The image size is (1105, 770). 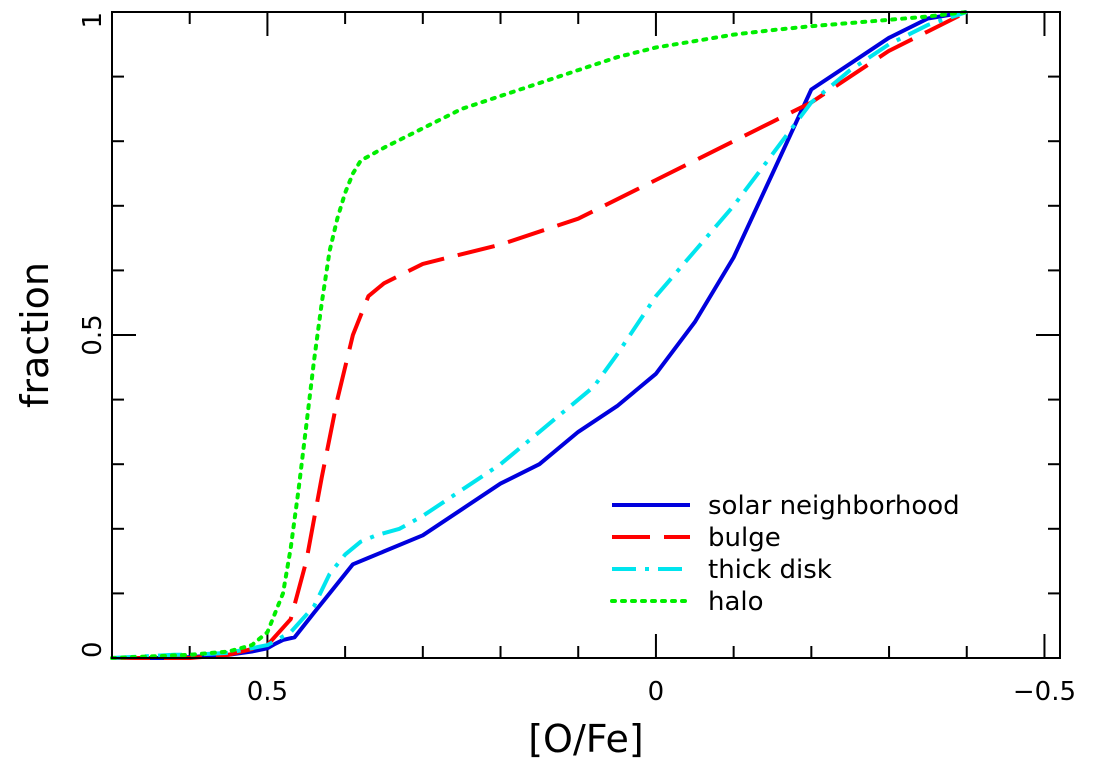 What do you see at coordinates (267, 692) in the screenshot?
I see `x-tick-label: 0.5` at bounding box center [267, 692].